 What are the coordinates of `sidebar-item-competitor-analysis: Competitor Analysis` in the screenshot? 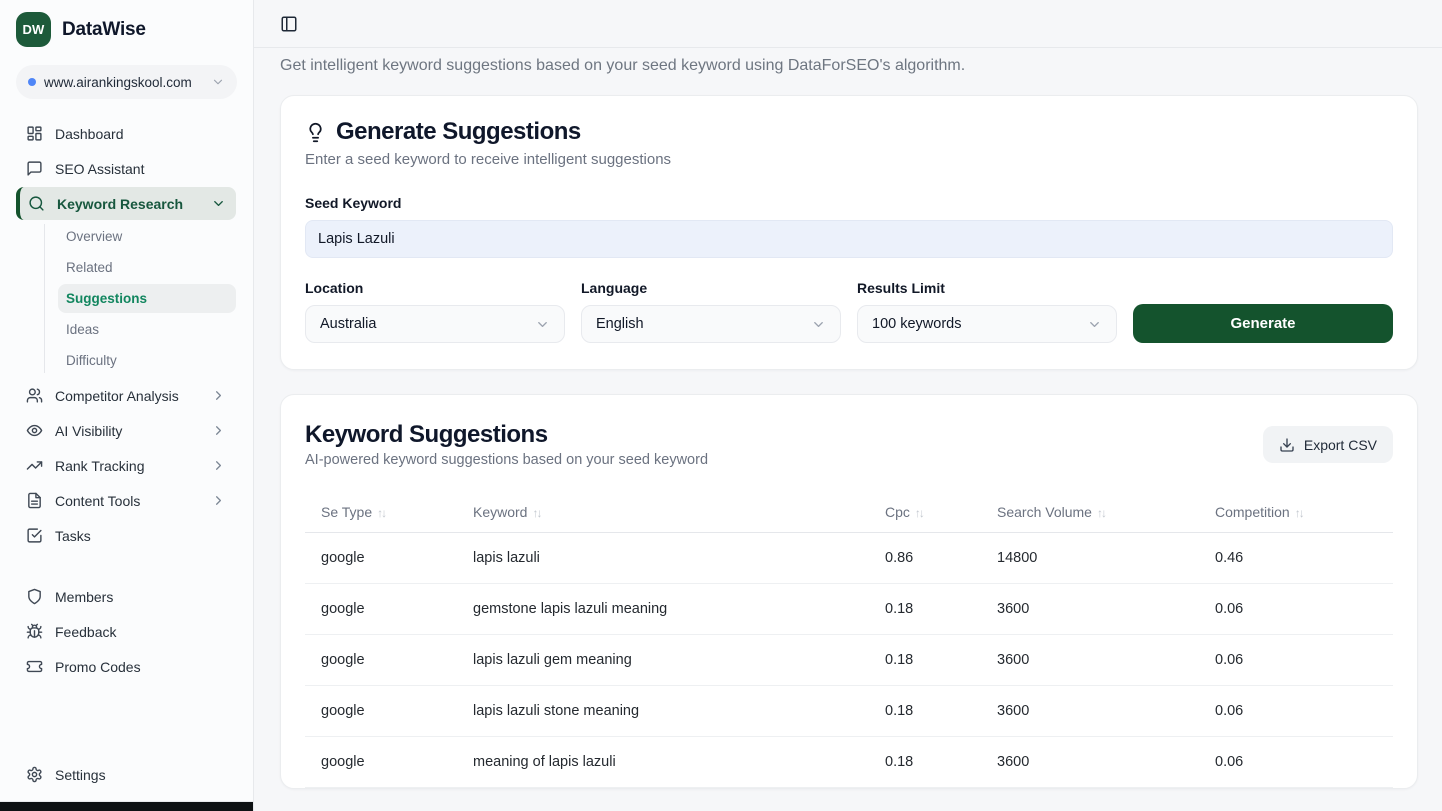 It's located at (126, 395).